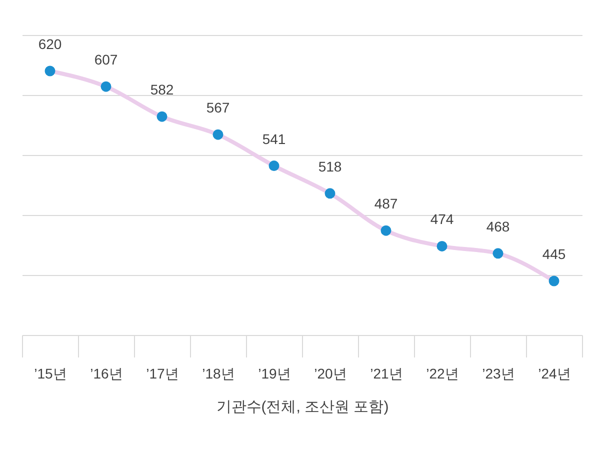 Image resolution: width=600 pixels, height=450 pixels. Describe the element at coordinates (50, 374) in the screenshot. I see `x-tick-label: ’15년` at that location.